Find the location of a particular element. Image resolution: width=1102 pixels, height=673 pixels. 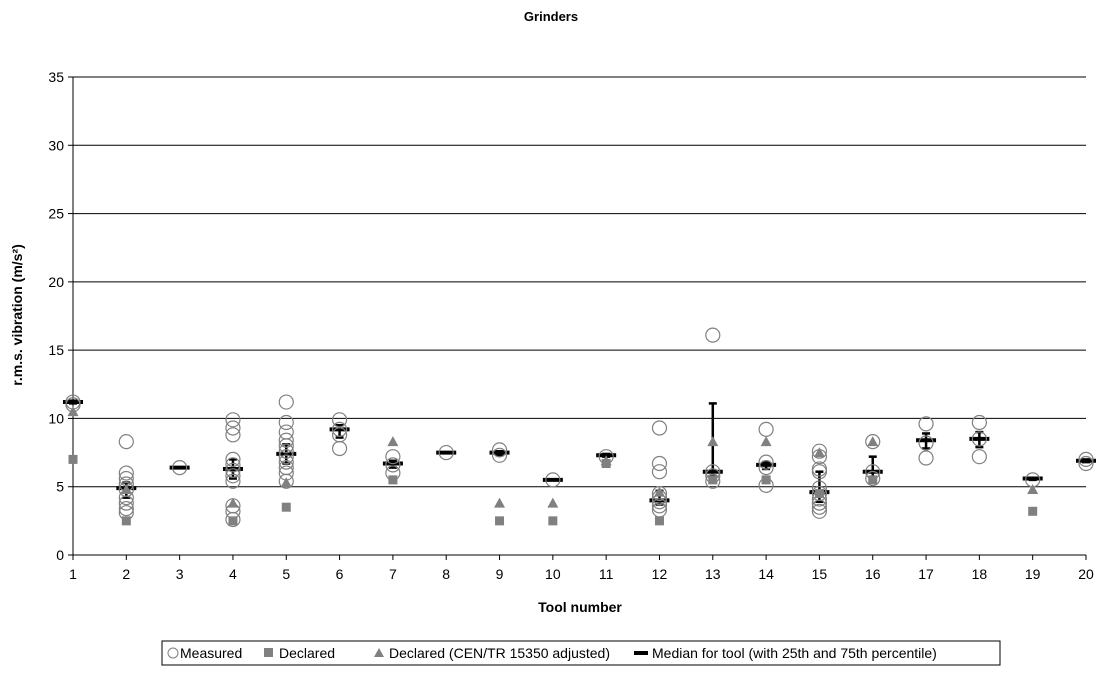

x-tick-label: 17 is located at coordinates (926, 574).